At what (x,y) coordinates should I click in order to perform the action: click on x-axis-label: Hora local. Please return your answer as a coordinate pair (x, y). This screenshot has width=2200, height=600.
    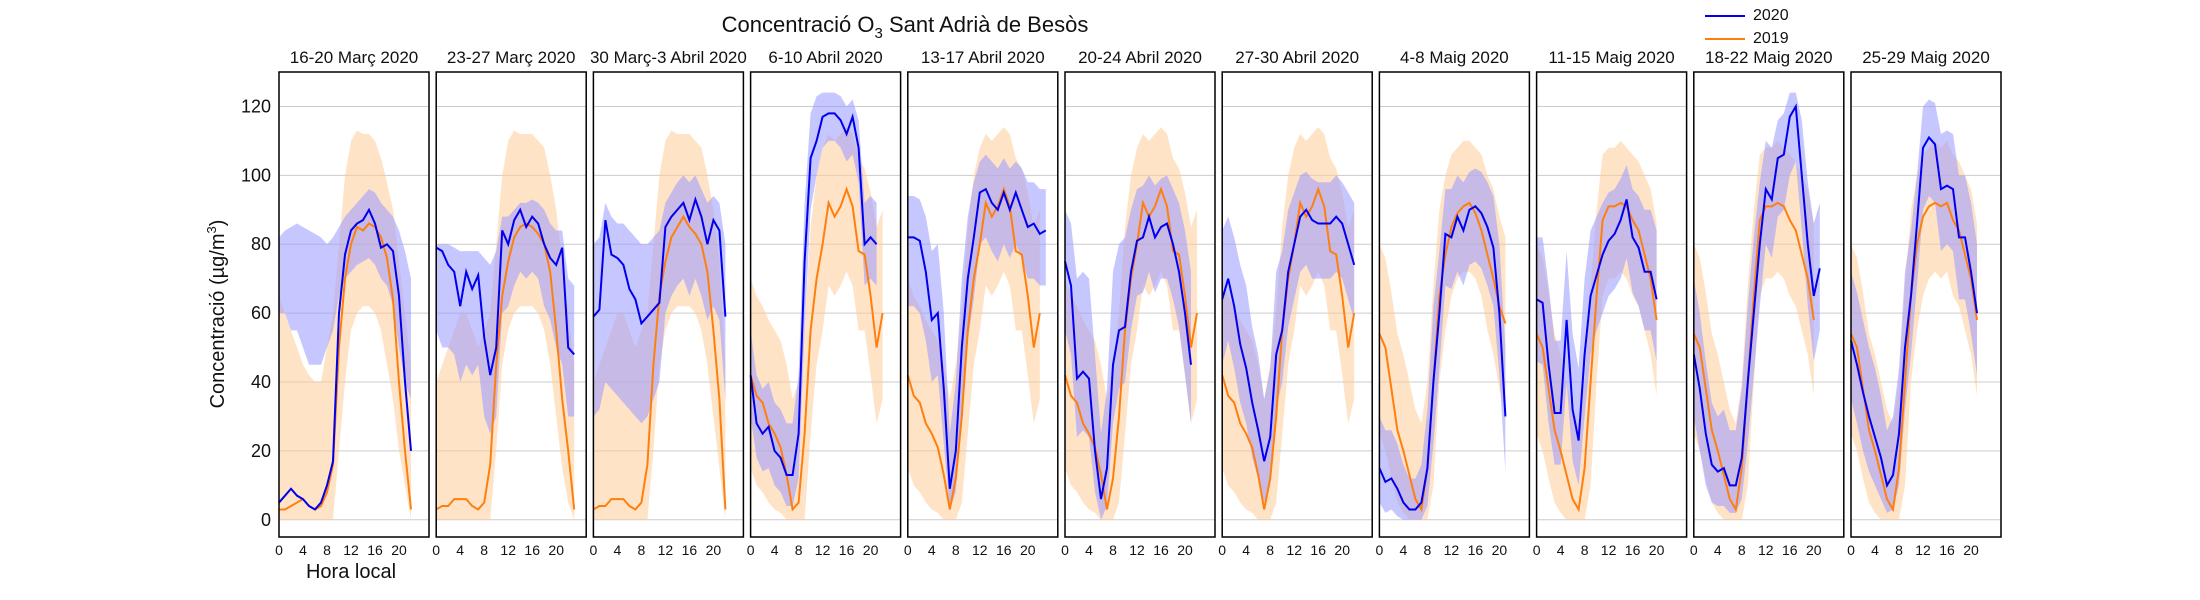
    Looking at the image, I should click on (351, 572).